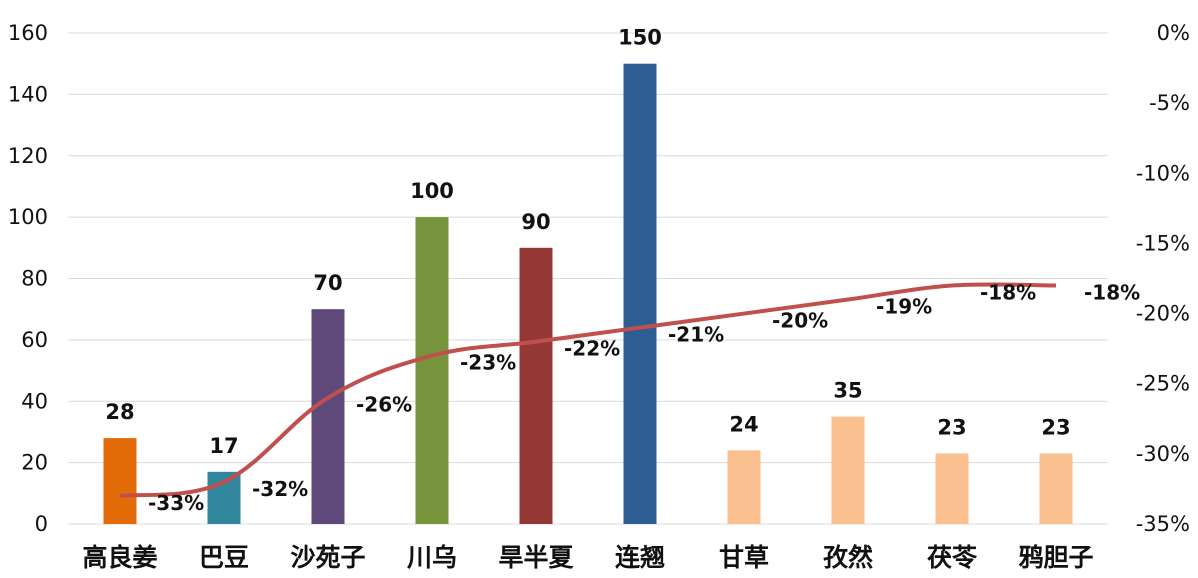 The width and height of the screenshot is (1198, 578). I want to click on category-label: 沙苑子, so click(327, 557).